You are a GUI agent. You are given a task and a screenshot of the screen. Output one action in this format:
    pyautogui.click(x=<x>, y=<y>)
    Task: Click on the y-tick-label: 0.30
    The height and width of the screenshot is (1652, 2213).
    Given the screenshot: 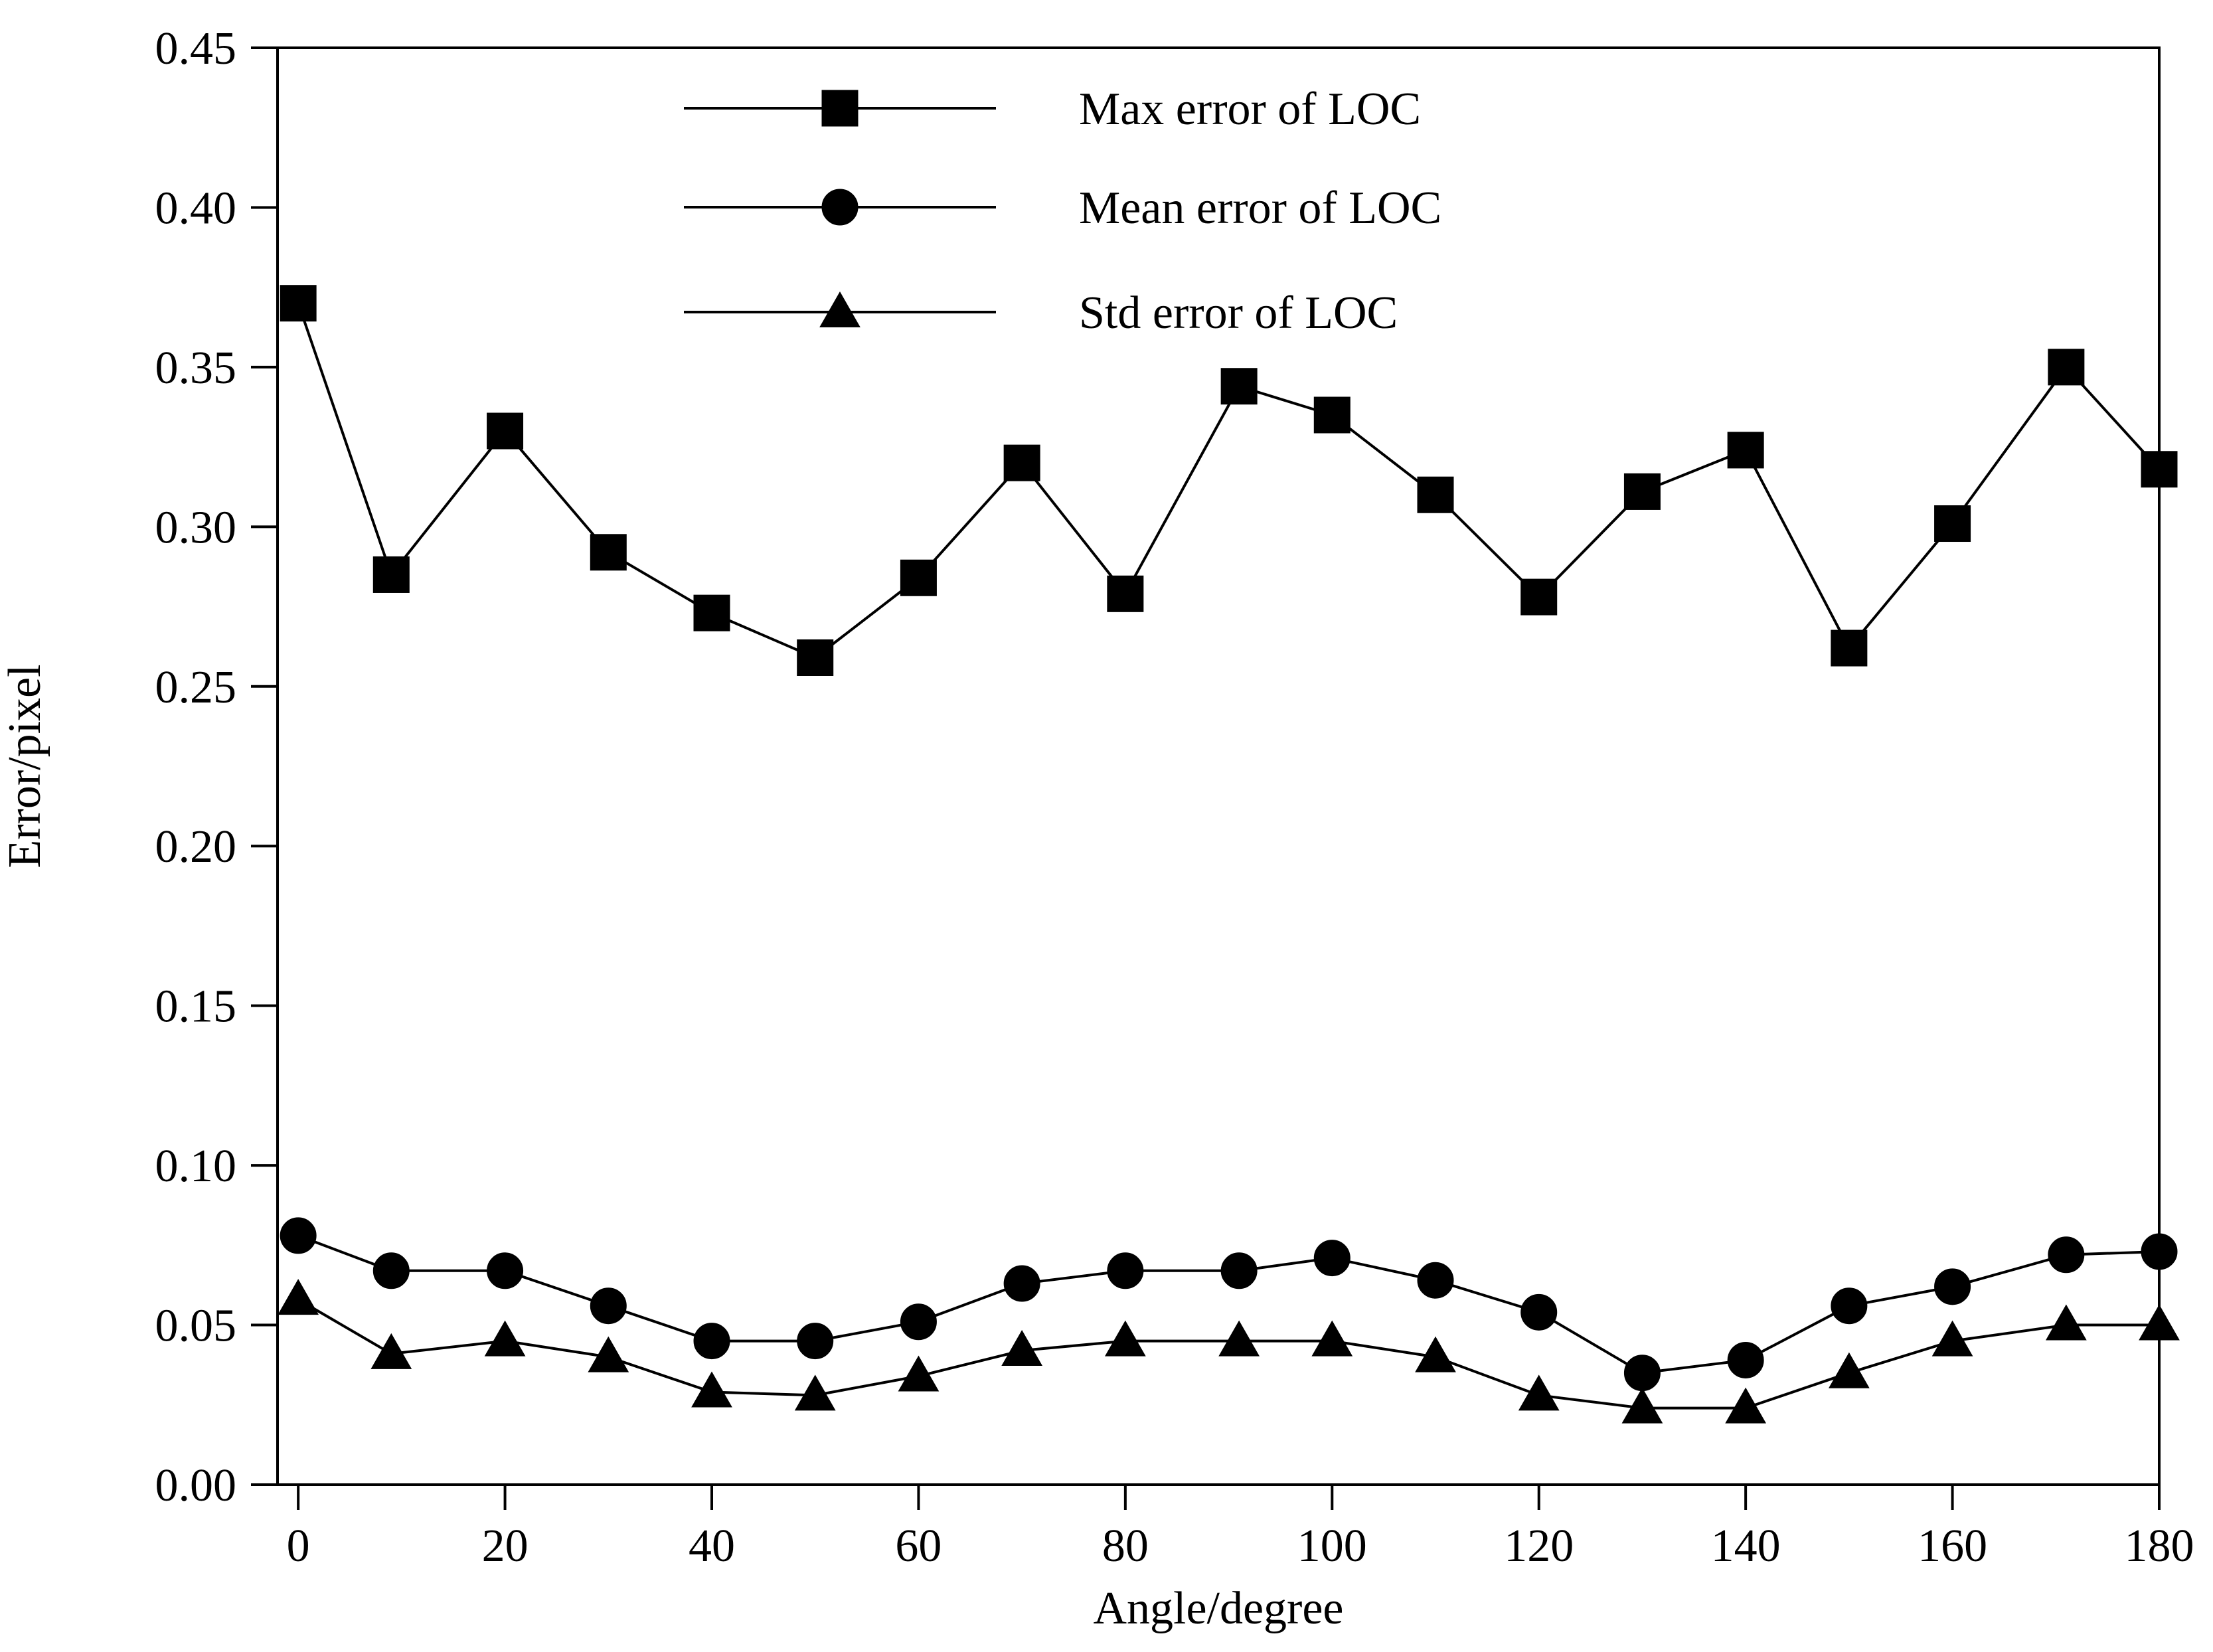 What is the action you would take?
    pyautogui.click(x=196, y=527)
    